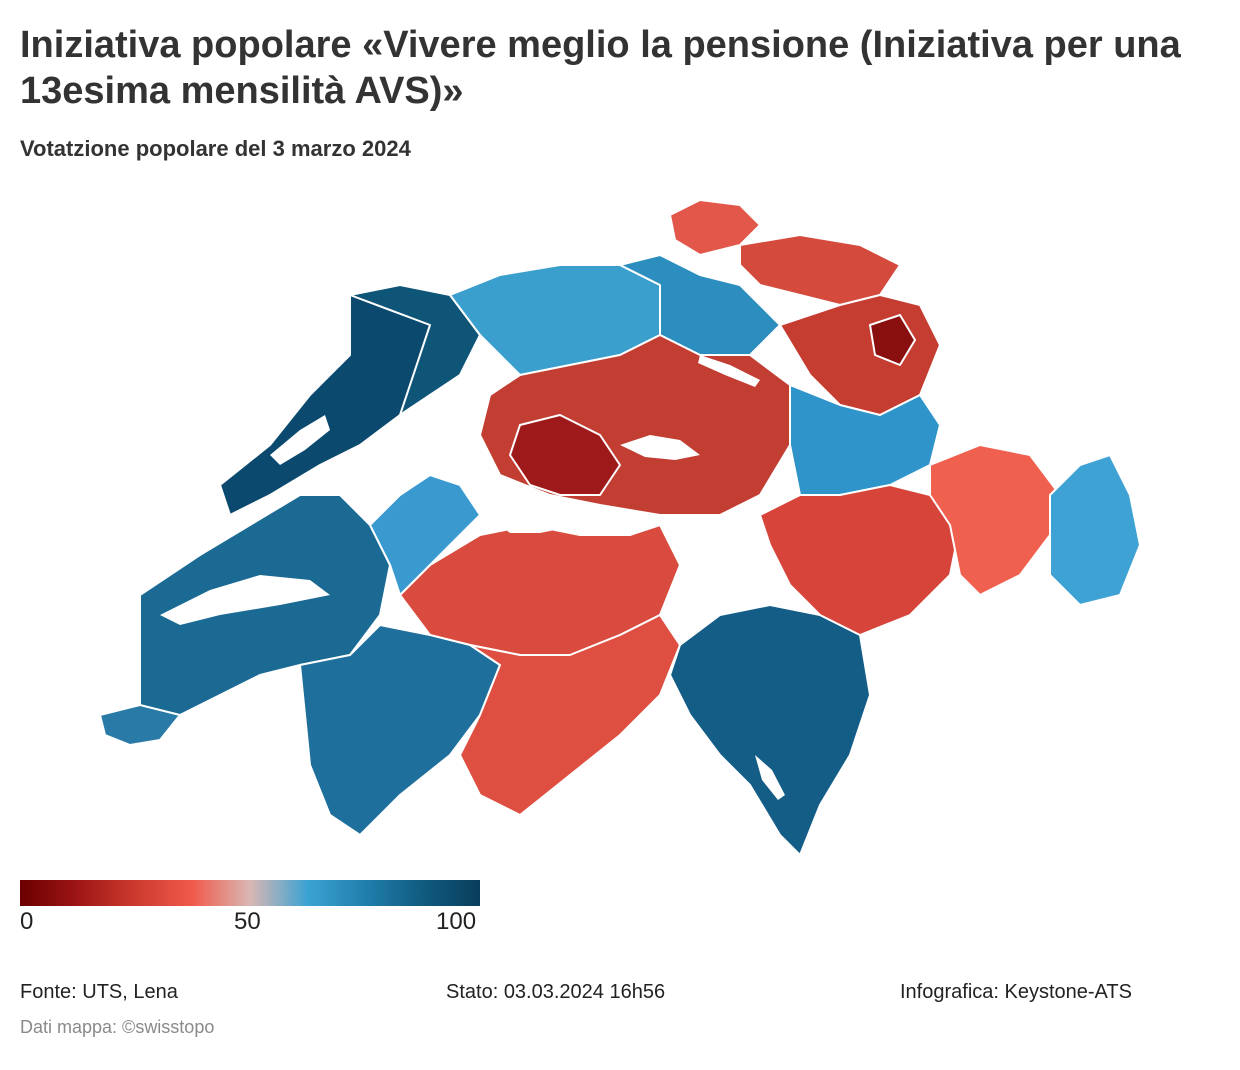 The height and width of the screenshot is (1070, 1240). I want to click on legend-color-scale, so click(250, 893).